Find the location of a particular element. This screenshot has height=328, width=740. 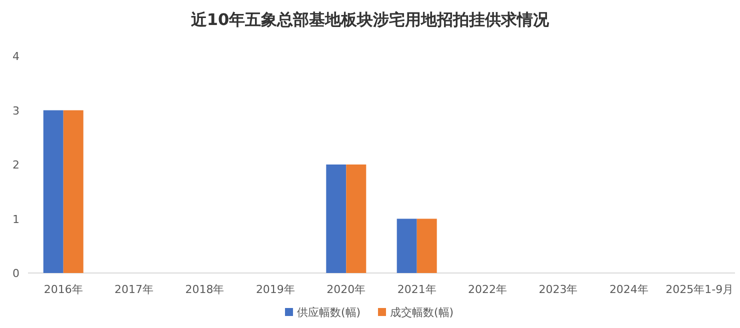

y-tick-label: 2 is located at coordinates (16, 165).